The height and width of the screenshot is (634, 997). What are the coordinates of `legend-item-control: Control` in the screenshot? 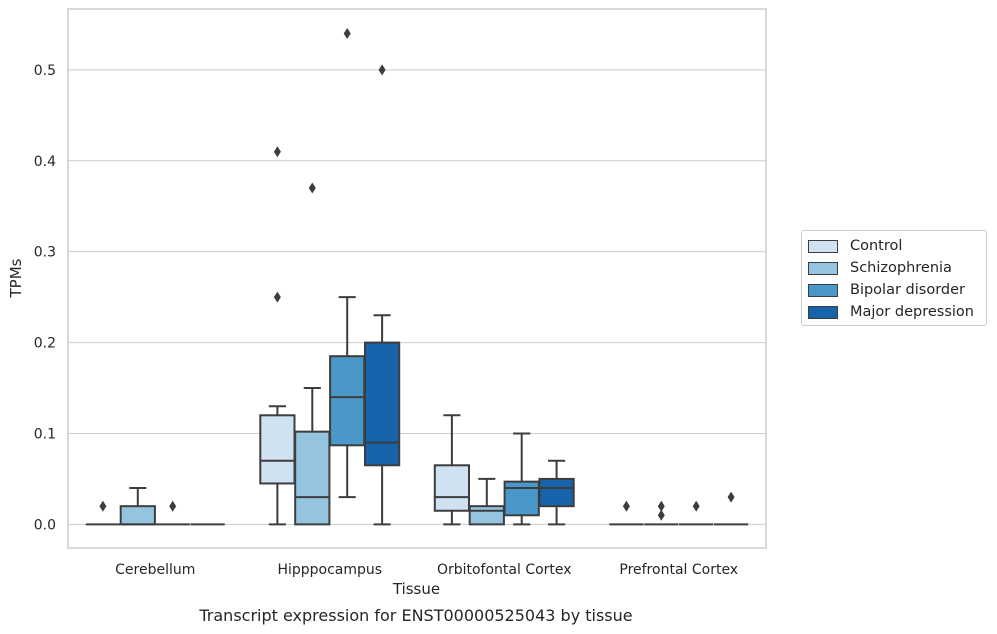 It's located at (855, 246).